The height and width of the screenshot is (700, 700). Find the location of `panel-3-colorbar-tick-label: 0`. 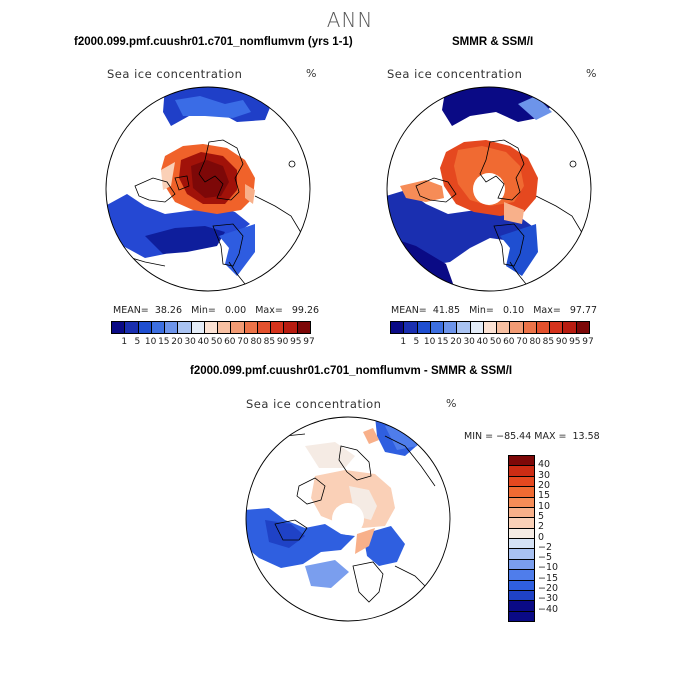

panel-3-colorbar-tick-label: 0 is located at coordinates (541, 537).